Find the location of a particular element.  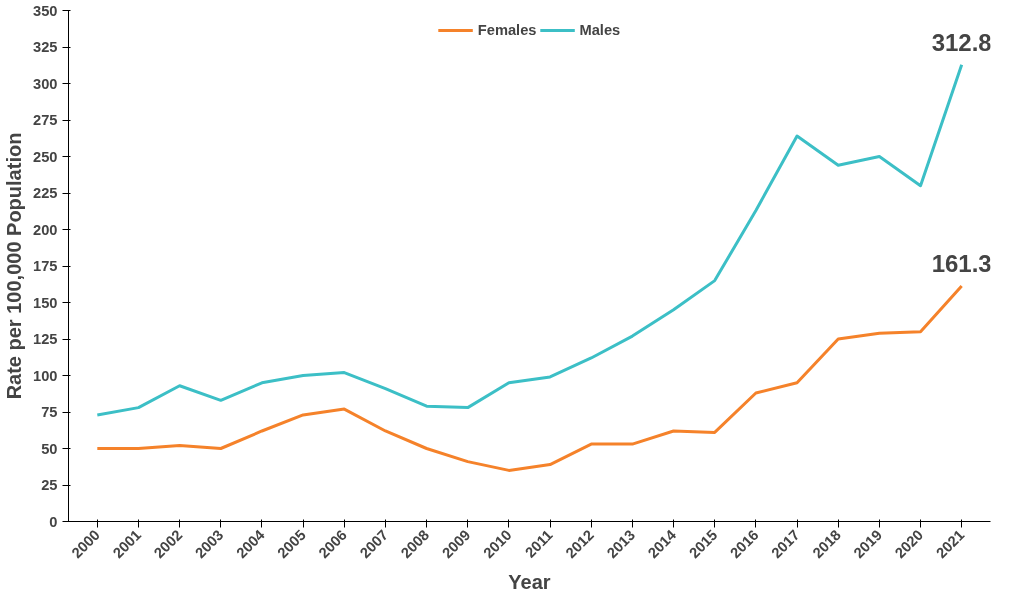

y-tick-label: 250 is located at coordinates (45, 156).